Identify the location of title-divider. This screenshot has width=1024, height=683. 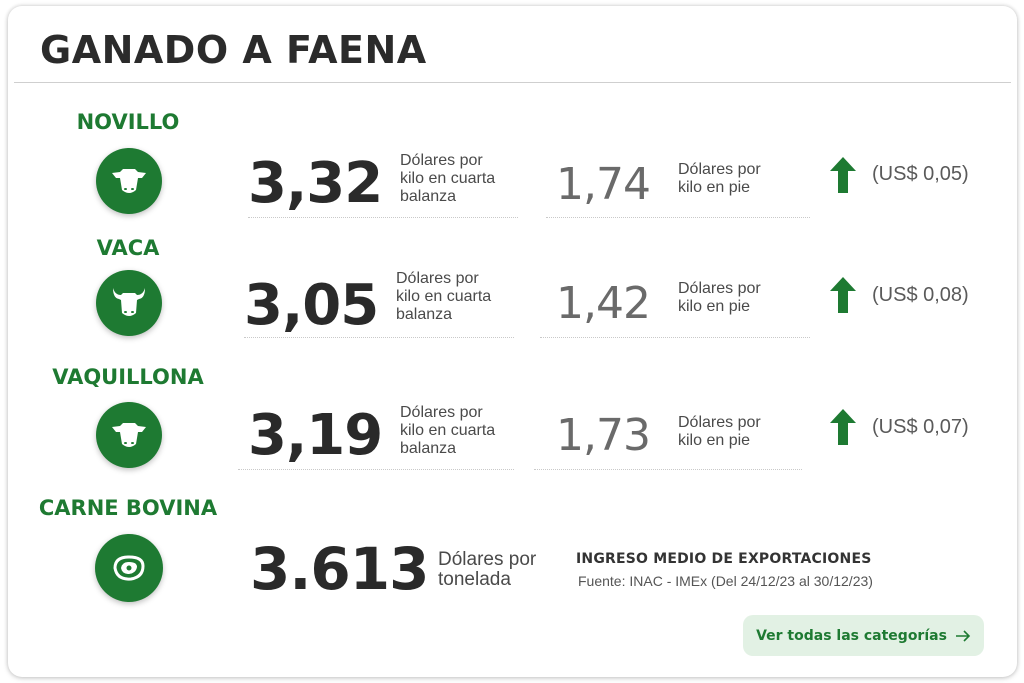
(512, 82).